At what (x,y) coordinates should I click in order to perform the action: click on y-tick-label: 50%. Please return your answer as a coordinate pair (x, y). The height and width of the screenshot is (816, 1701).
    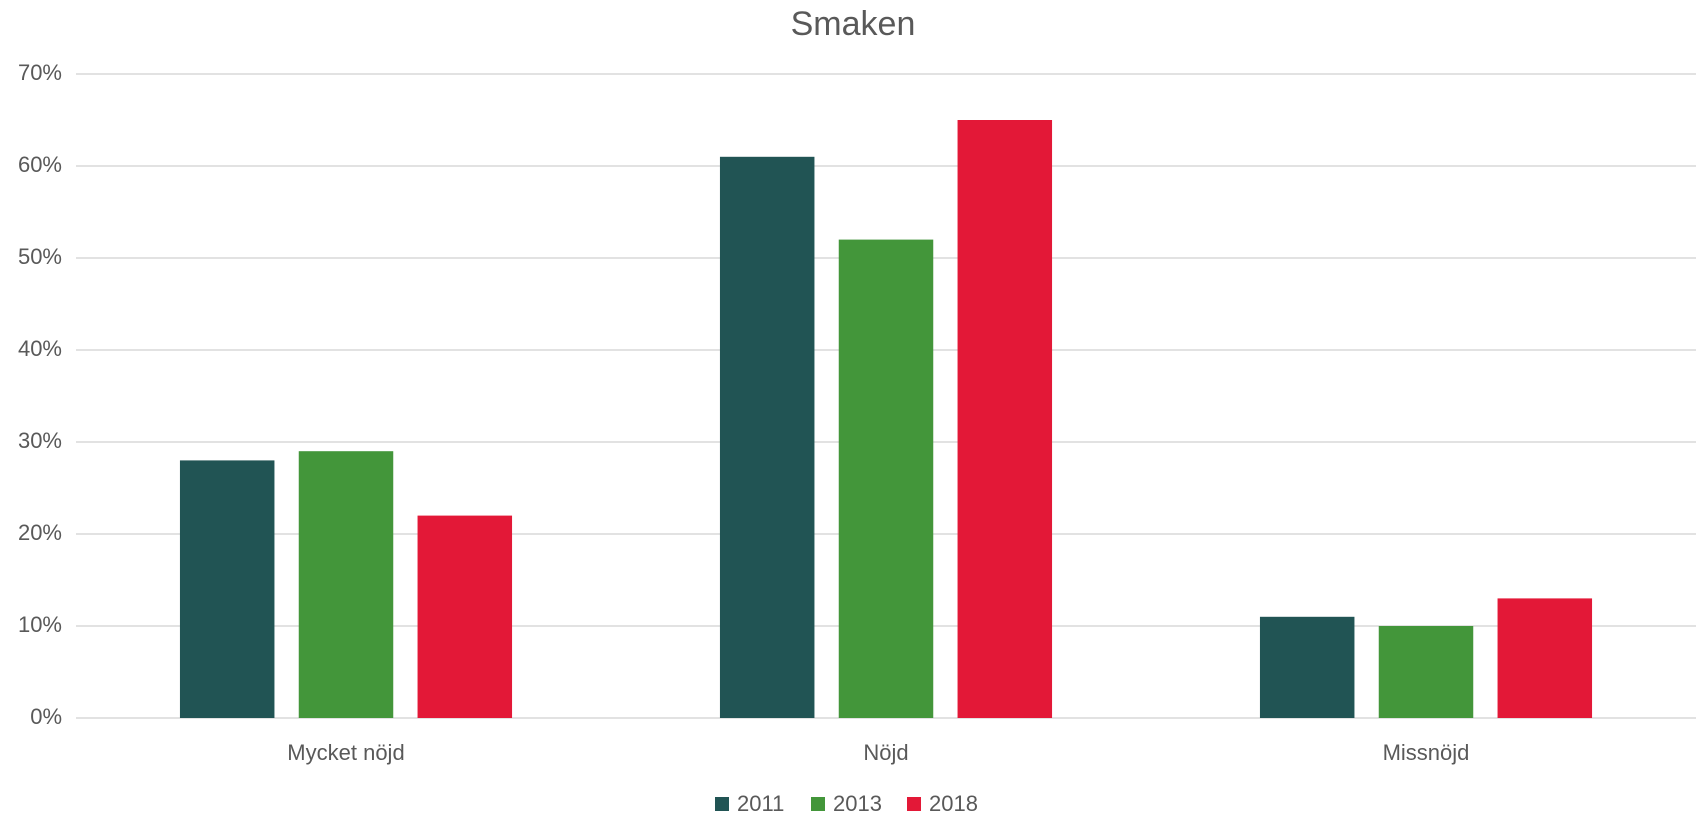
    Looking at the image, I should click on (40, 256).